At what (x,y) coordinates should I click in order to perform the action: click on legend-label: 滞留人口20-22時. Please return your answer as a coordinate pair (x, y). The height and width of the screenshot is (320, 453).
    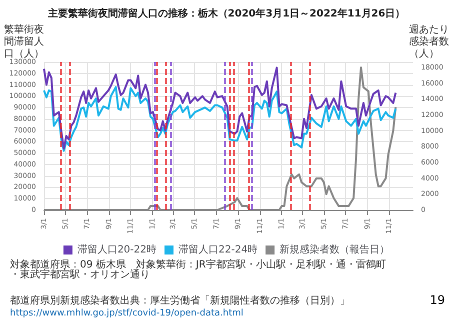
    Looking at the image, I should click on (117, 250).